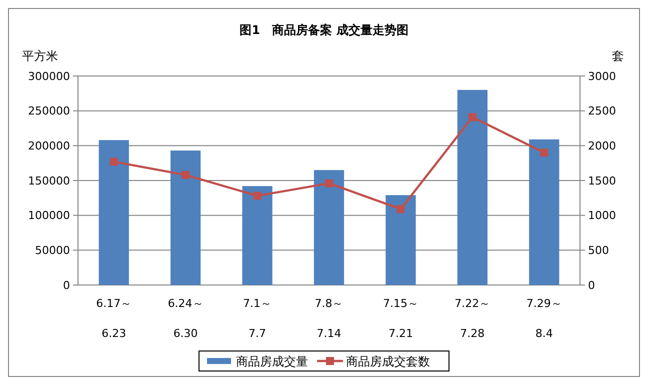 Image resolution: width=648 pixels, height=385 pixels. I want to click on y-tick-label: 50000, so click(52, 251).